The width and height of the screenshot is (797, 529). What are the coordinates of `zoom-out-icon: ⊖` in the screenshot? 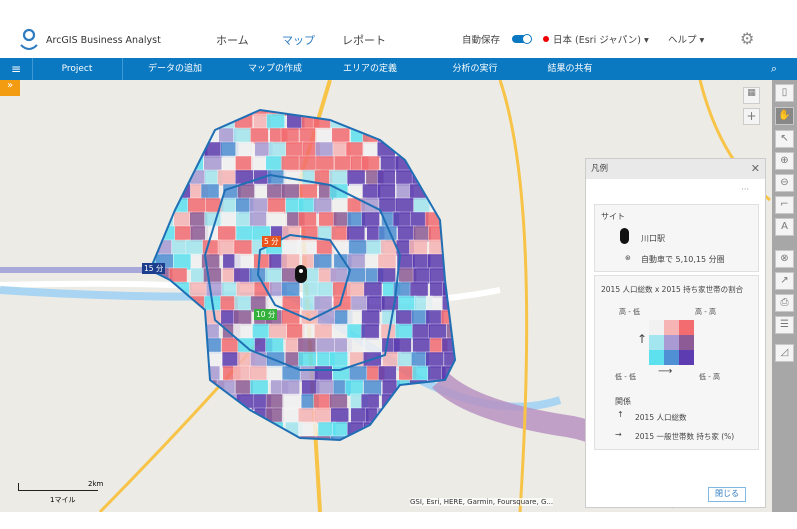 It's located at (784, 183).